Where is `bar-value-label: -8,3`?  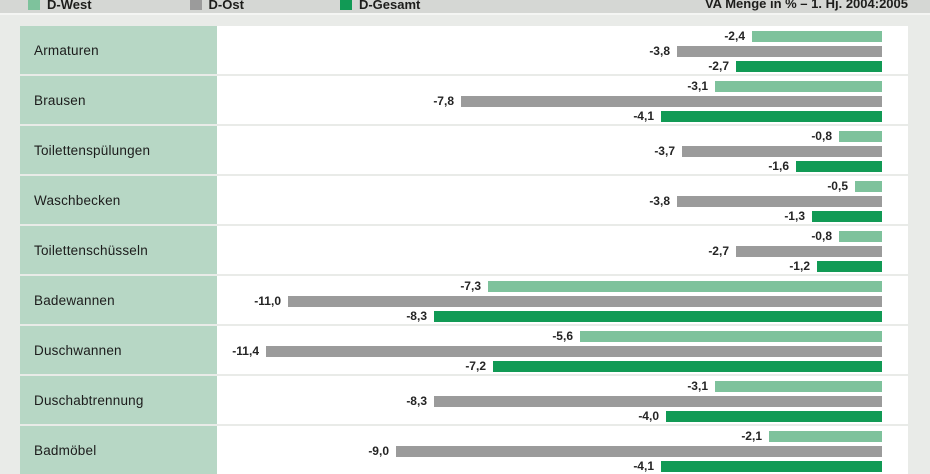
bar-value-label: -8,3 is located at coordinates (416, 316).